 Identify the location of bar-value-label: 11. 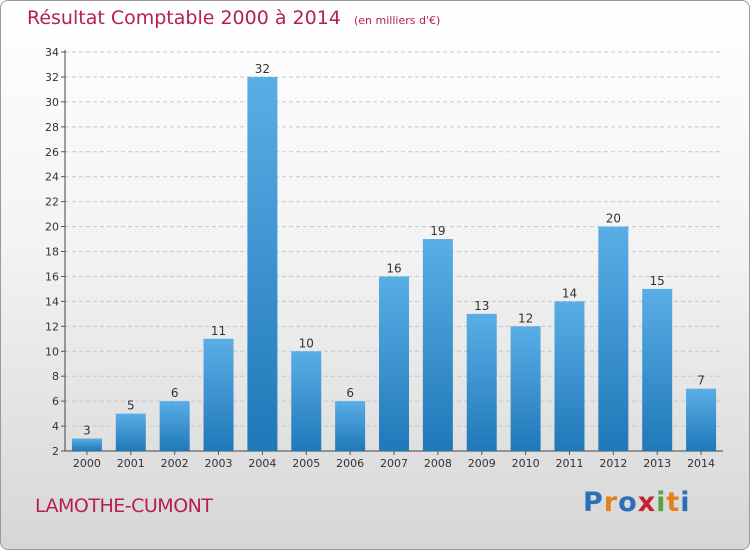
(218, 331).